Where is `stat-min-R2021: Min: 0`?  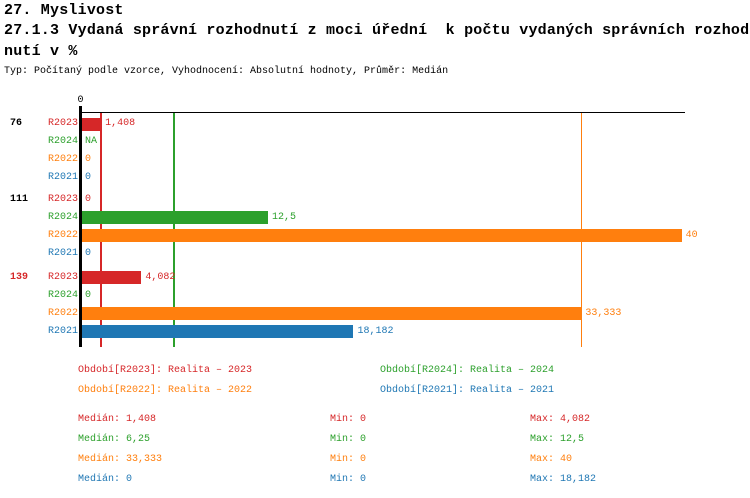
stat-min-R2021: Min: 0 is located at coordinates (348, 479).